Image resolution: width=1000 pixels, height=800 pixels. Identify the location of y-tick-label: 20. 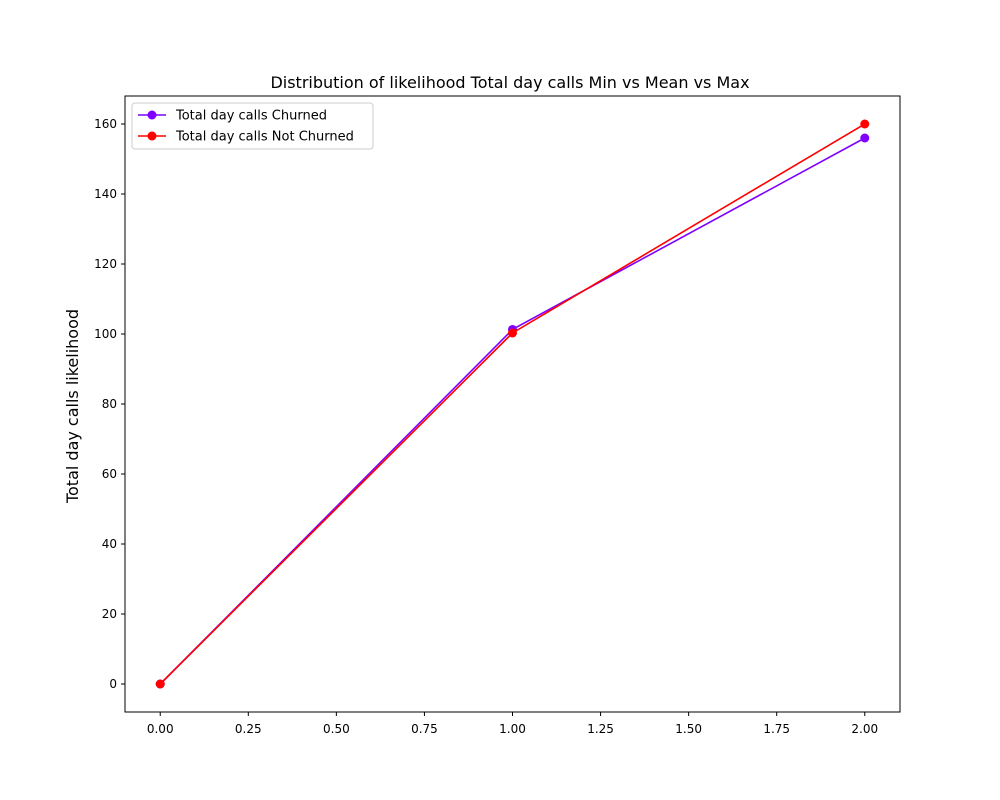
(109, 614).